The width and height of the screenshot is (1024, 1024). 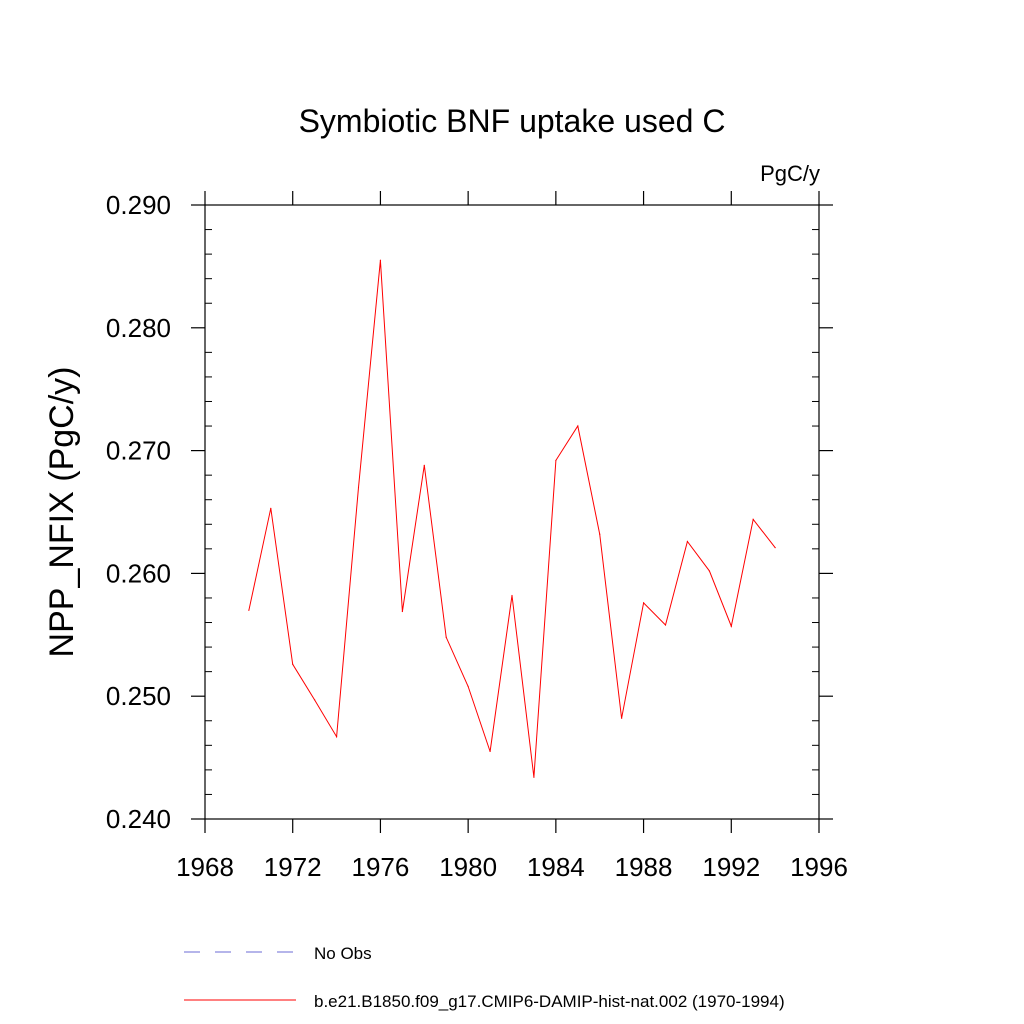 I want to click on x-tick-label: 1968, so click(x=205, y=867).